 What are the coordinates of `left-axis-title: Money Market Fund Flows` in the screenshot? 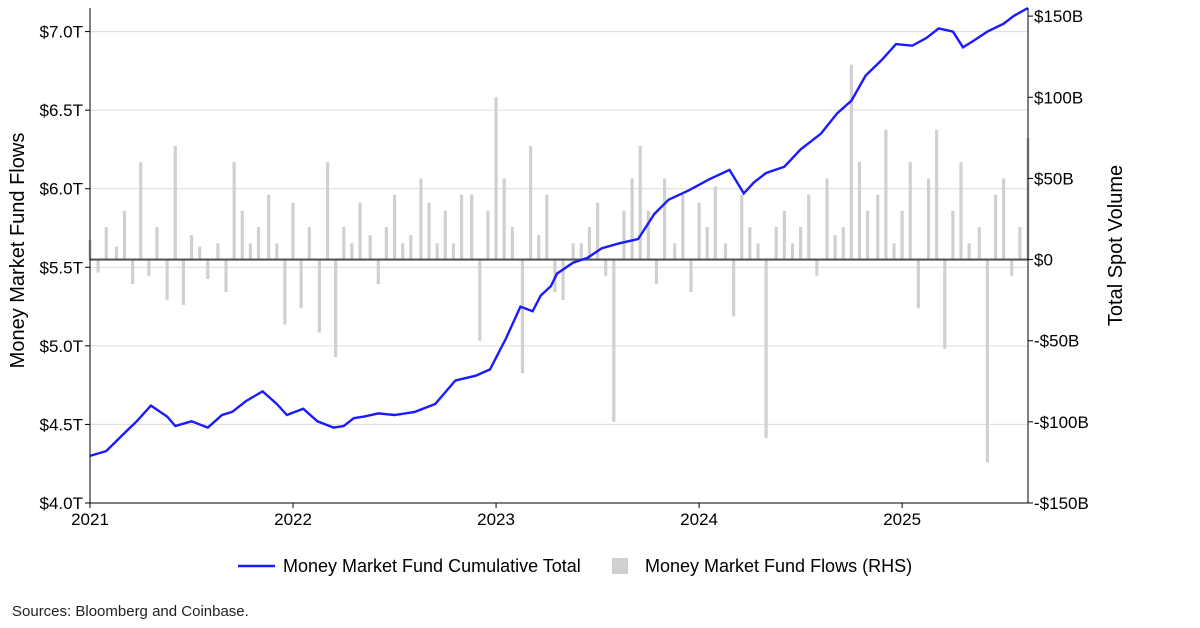 It's located at (18, 251).